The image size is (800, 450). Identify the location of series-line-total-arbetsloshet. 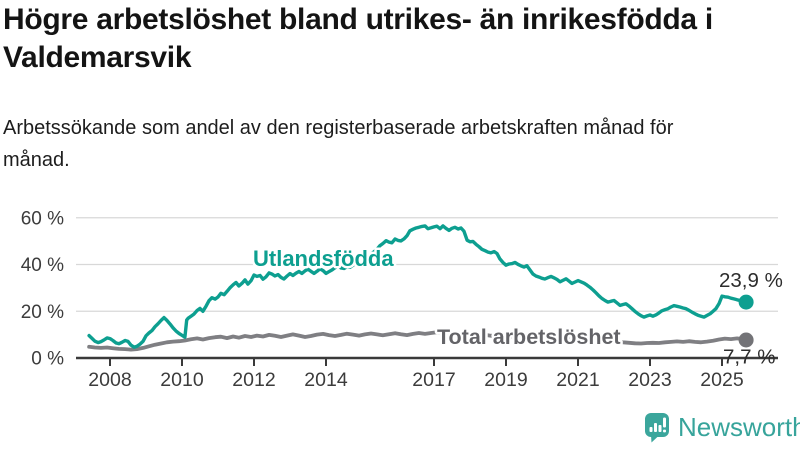
(417, 341).